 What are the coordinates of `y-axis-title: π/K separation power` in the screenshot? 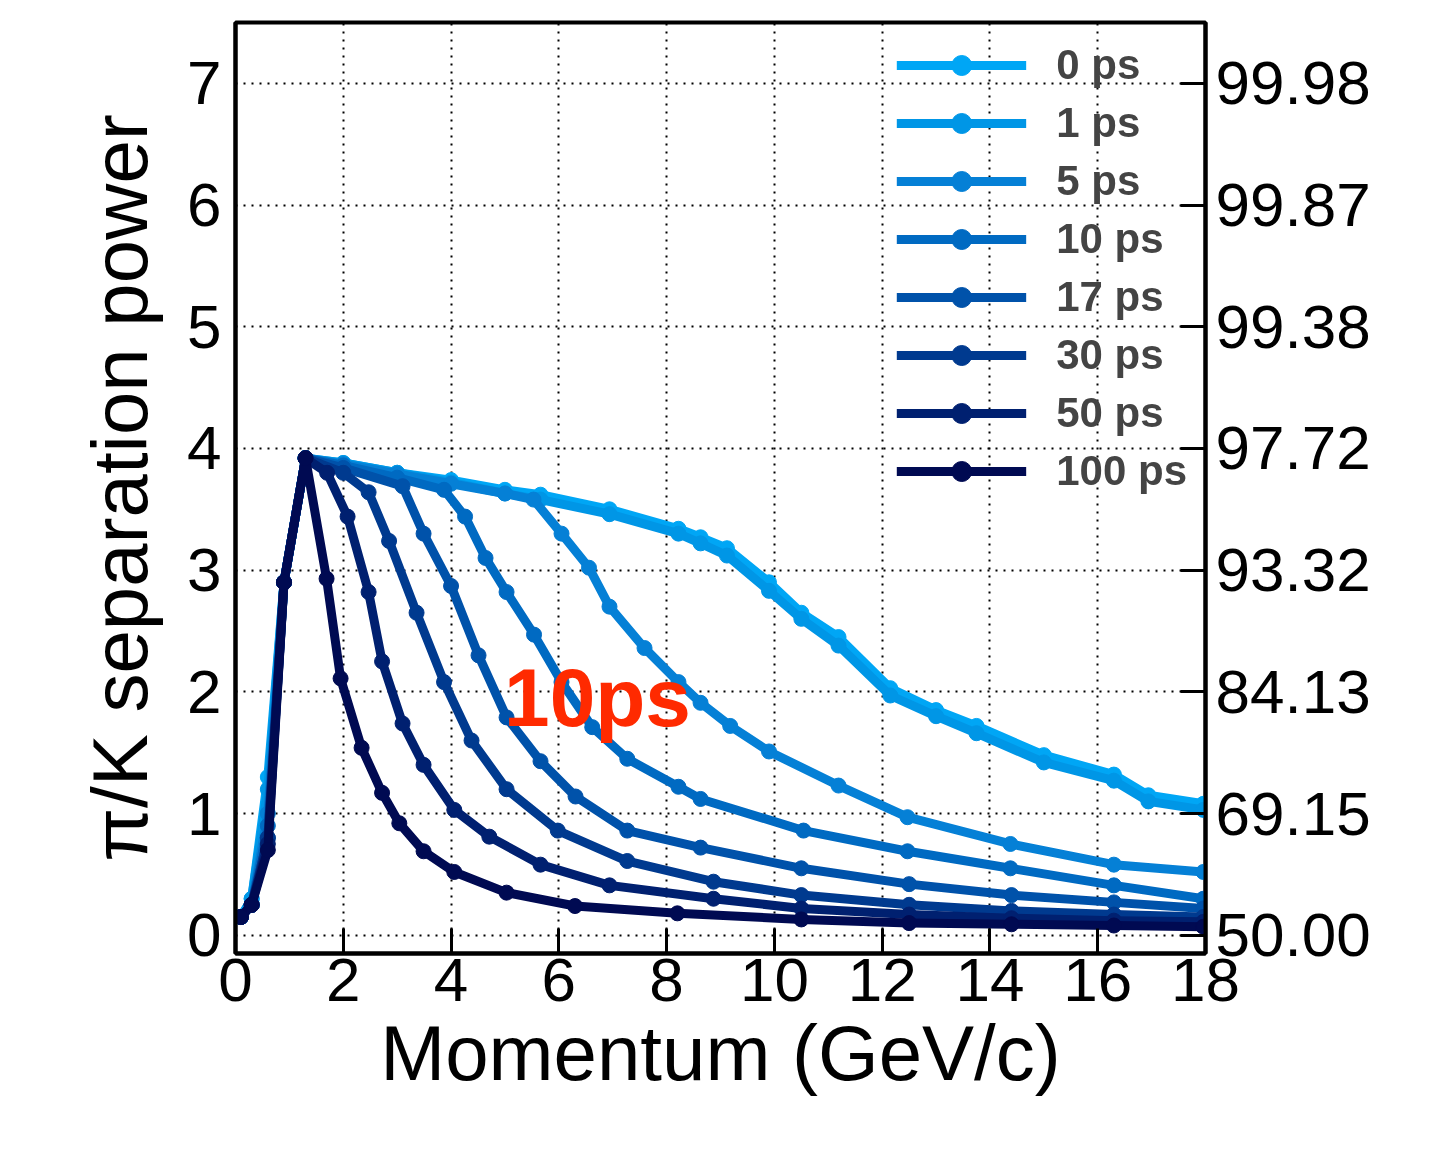 It's located at (120, 488).